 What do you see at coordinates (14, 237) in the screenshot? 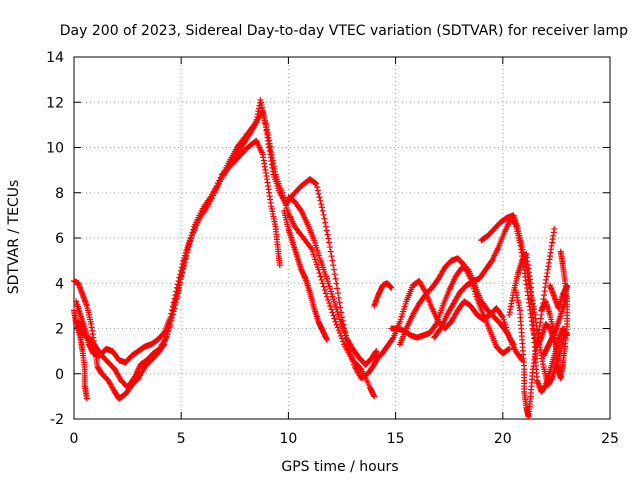
I see `y-axis-title: SDTVAR / TECUs` at bounding box center [14, 237].